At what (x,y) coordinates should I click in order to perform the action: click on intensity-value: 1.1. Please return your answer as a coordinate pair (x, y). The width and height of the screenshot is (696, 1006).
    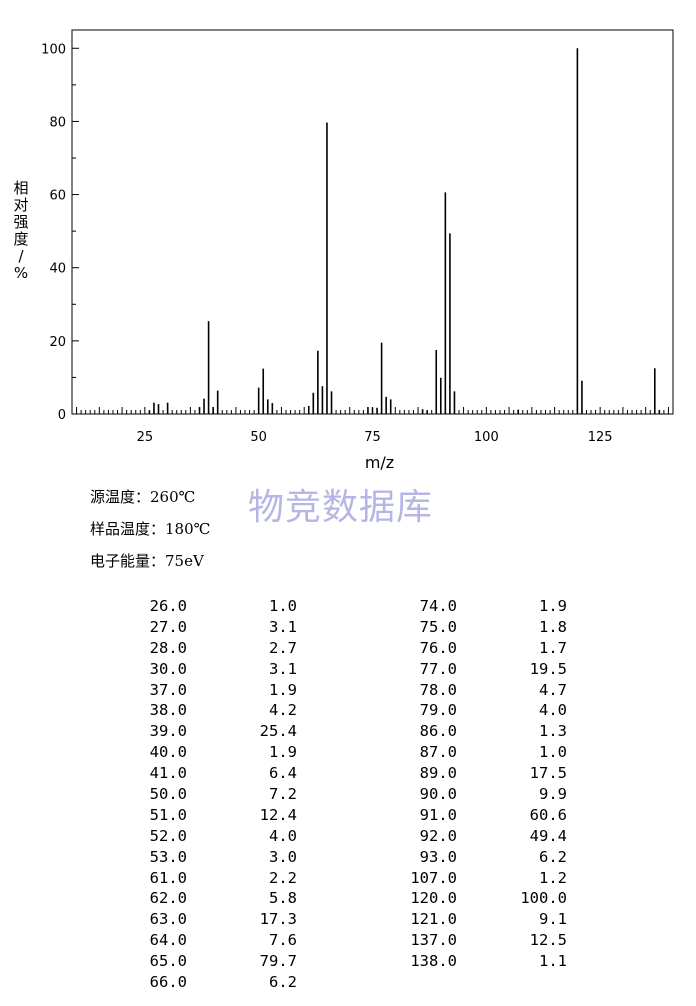
    Looking at the image, I should click on (553, 961).